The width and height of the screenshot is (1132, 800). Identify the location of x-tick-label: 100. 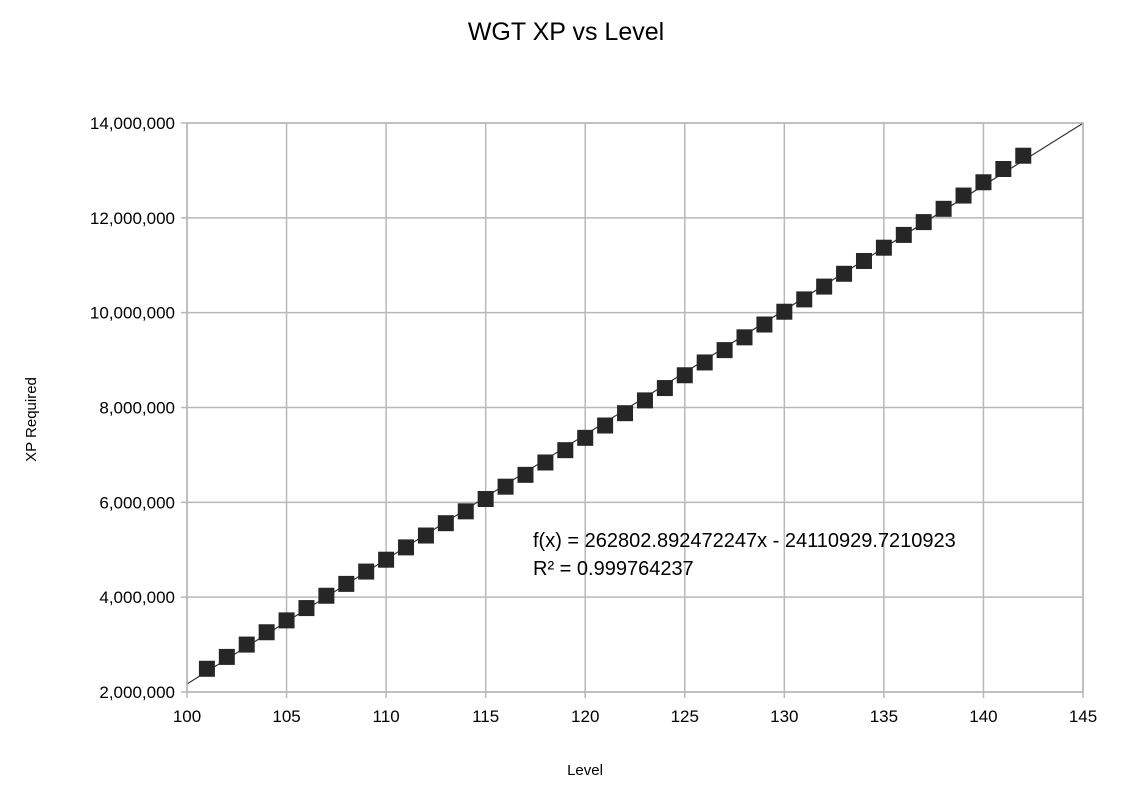
(187, 716).